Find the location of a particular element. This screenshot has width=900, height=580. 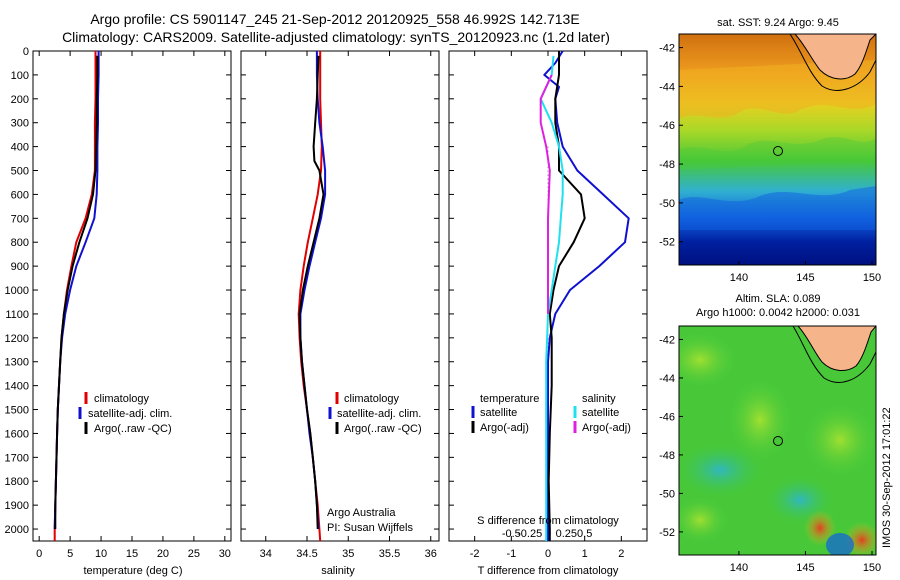

y-tick-label: 700 is located at coordinates (20, 219).